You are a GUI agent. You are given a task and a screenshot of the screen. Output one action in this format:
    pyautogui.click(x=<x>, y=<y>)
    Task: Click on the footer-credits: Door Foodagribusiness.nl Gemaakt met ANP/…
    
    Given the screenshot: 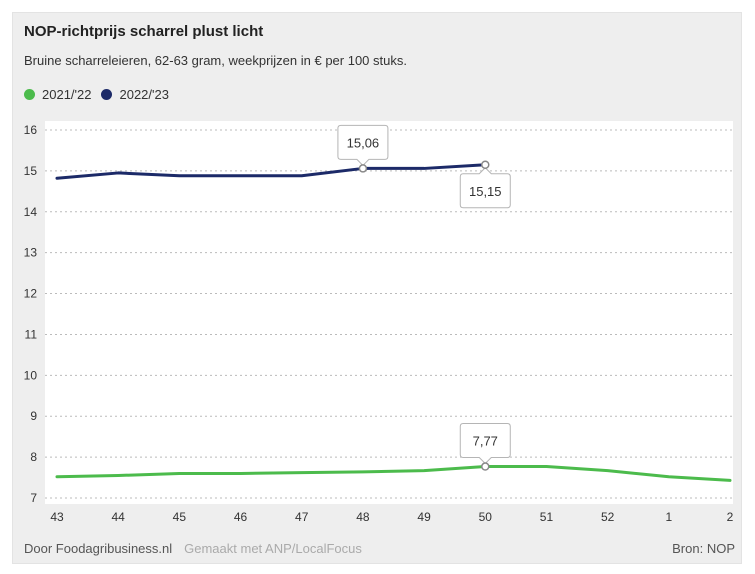 What is the action you would take?
    pyautogui.click(x=193, y=548)
    